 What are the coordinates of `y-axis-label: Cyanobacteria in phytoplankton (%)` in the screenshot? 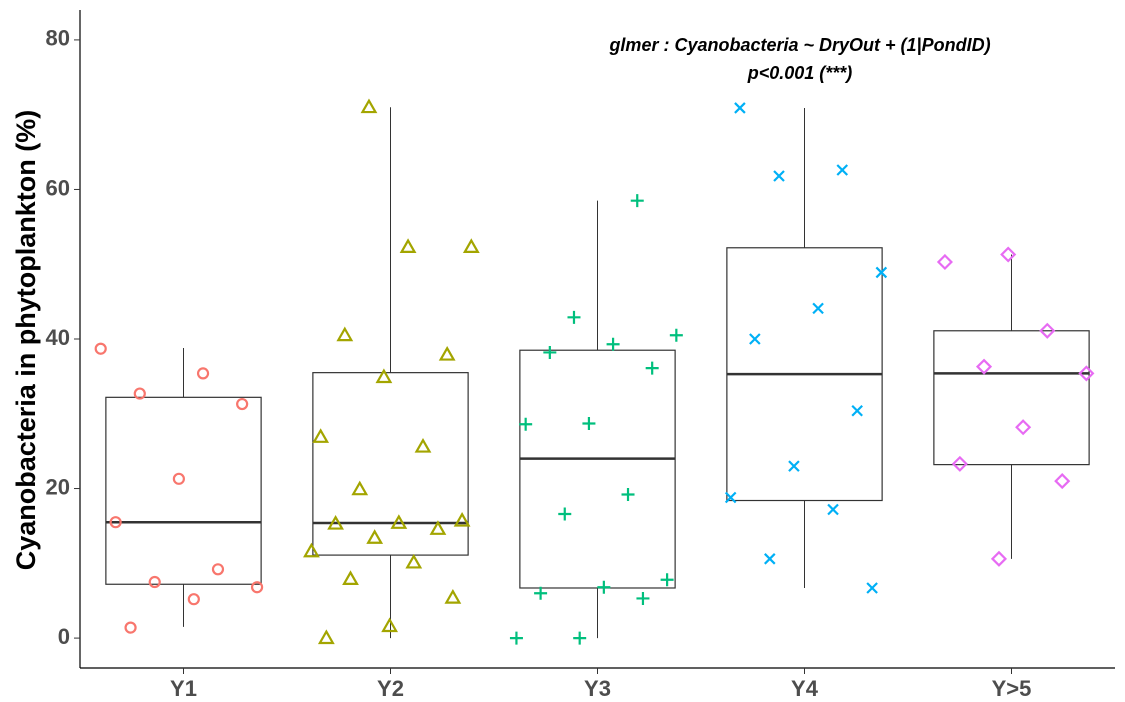 It's located at (26, 340).